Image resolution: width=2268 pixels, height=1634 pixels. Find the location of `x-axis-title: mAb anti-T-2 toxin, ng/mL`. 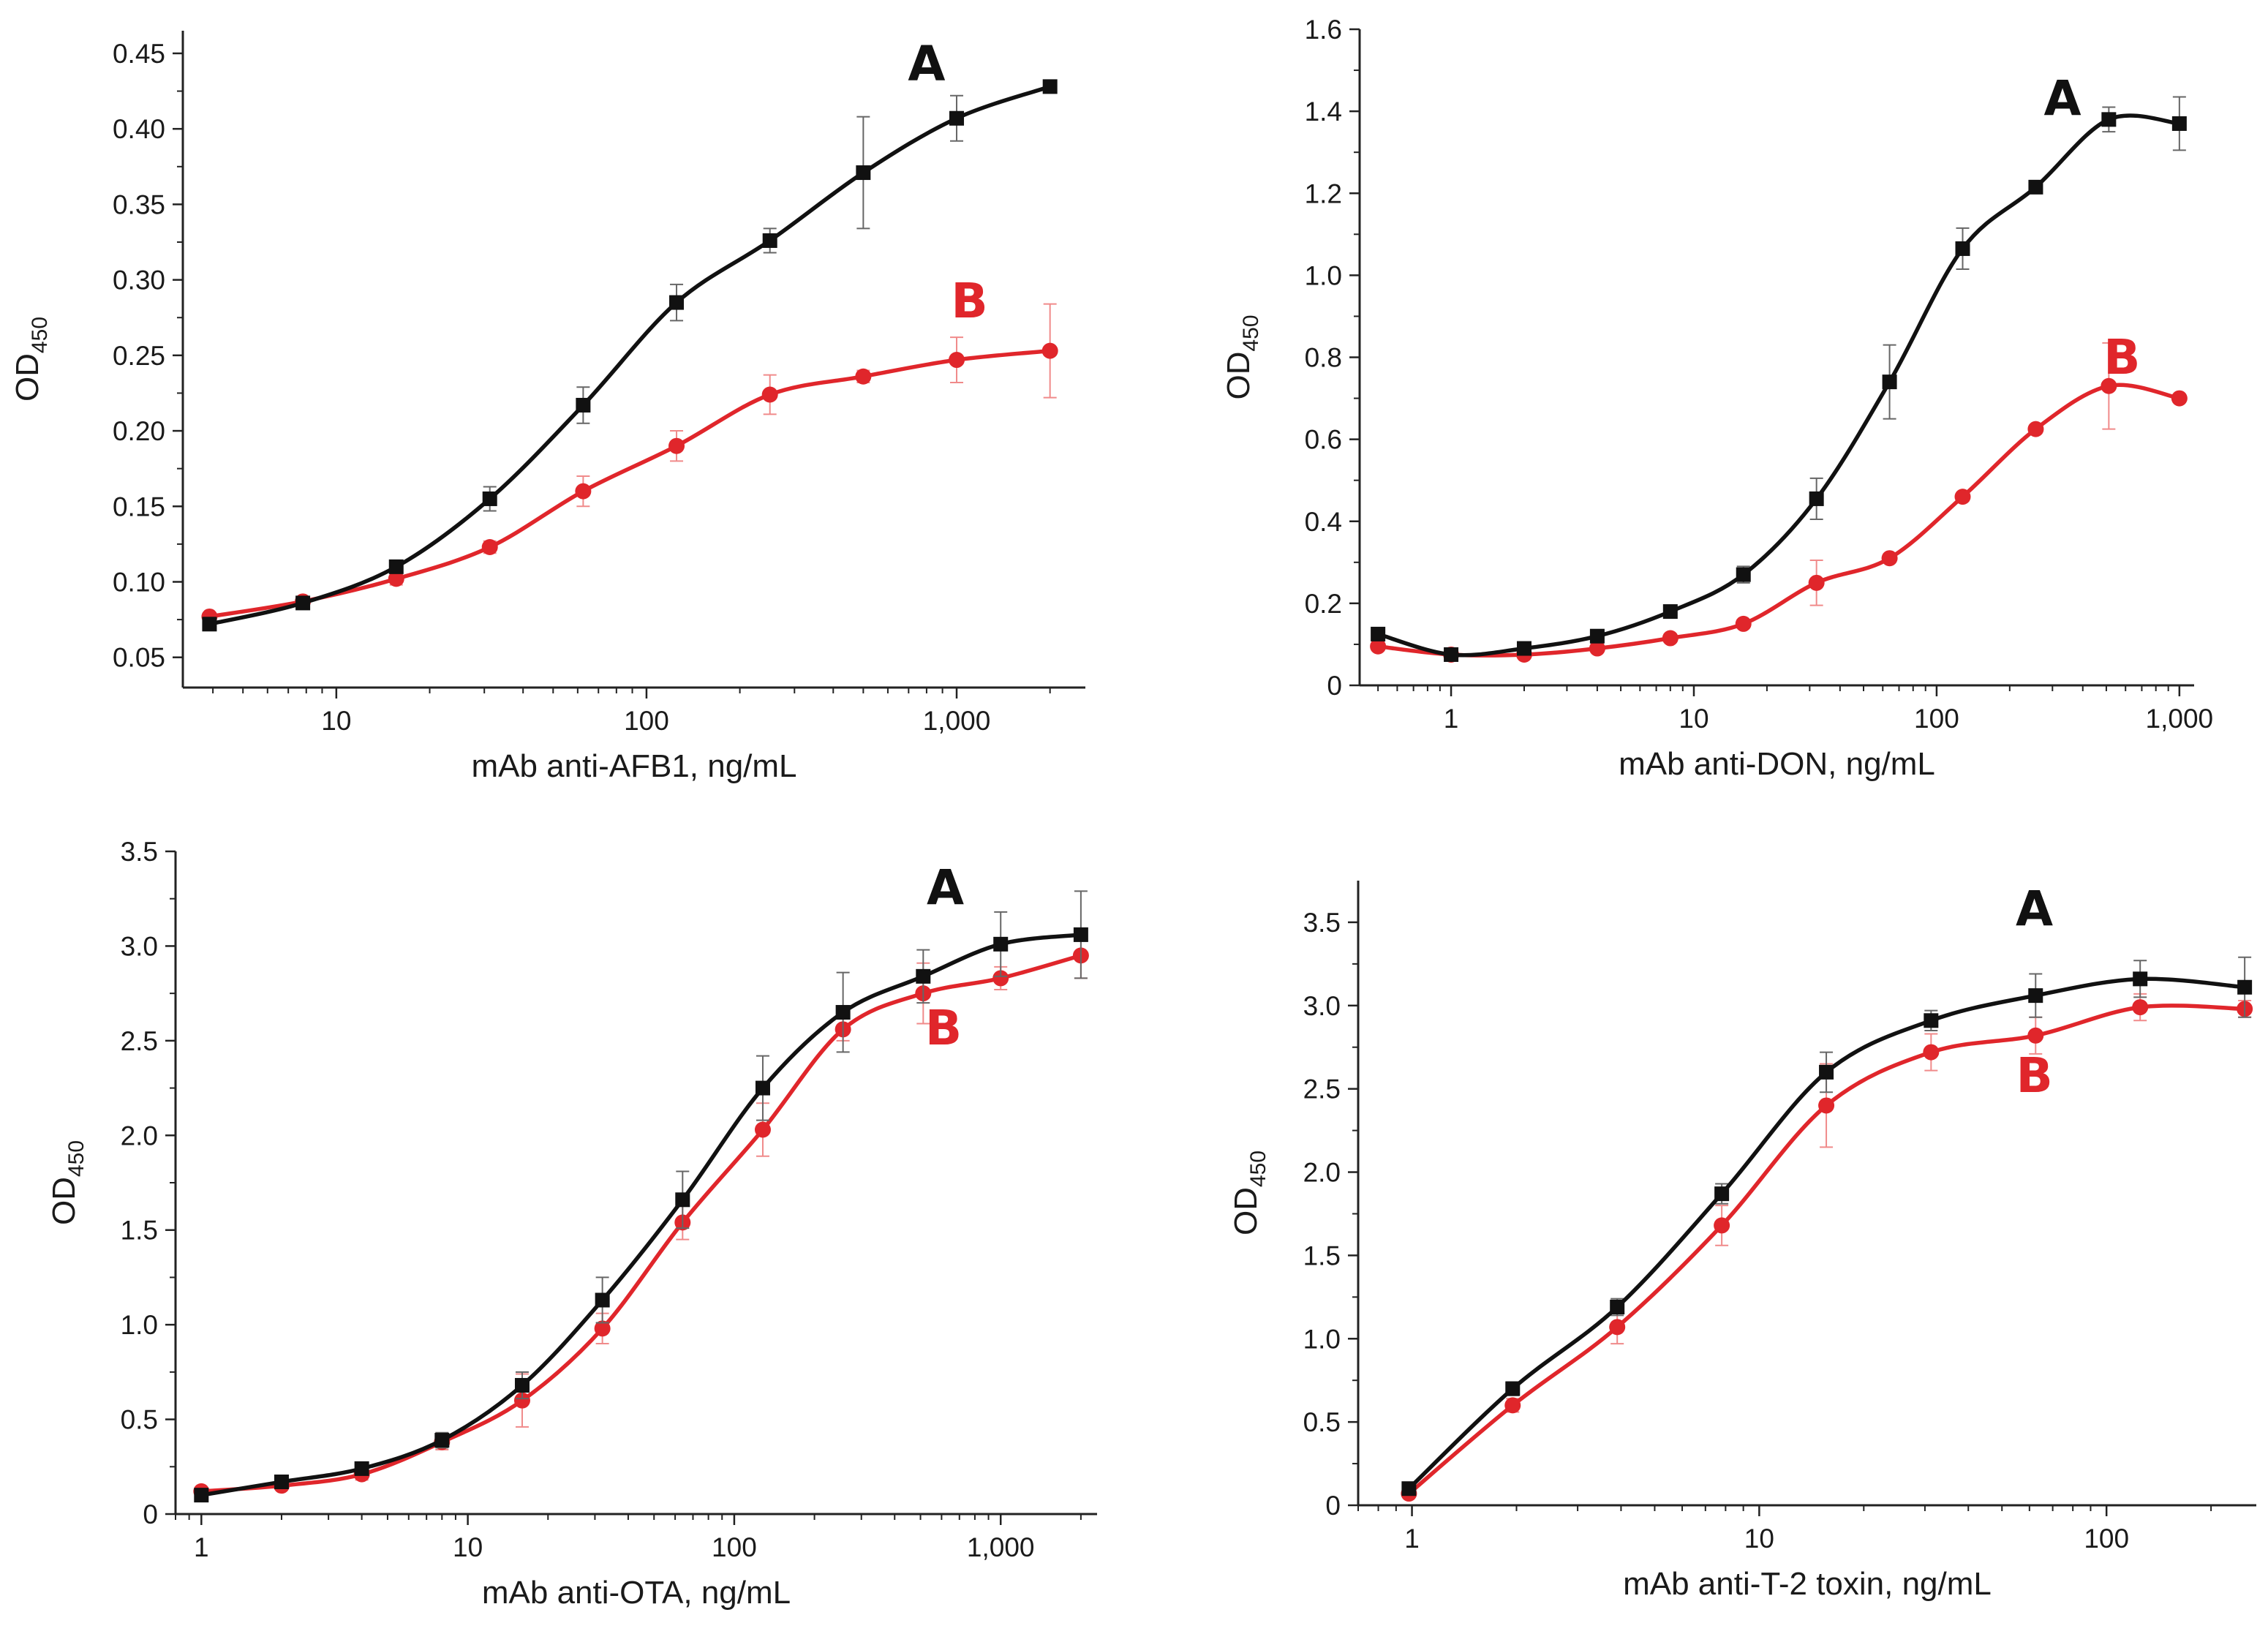

x-axis-title: mAb anti-T-2 toxin, ng/mL is located at coordinates (1807, 1584).